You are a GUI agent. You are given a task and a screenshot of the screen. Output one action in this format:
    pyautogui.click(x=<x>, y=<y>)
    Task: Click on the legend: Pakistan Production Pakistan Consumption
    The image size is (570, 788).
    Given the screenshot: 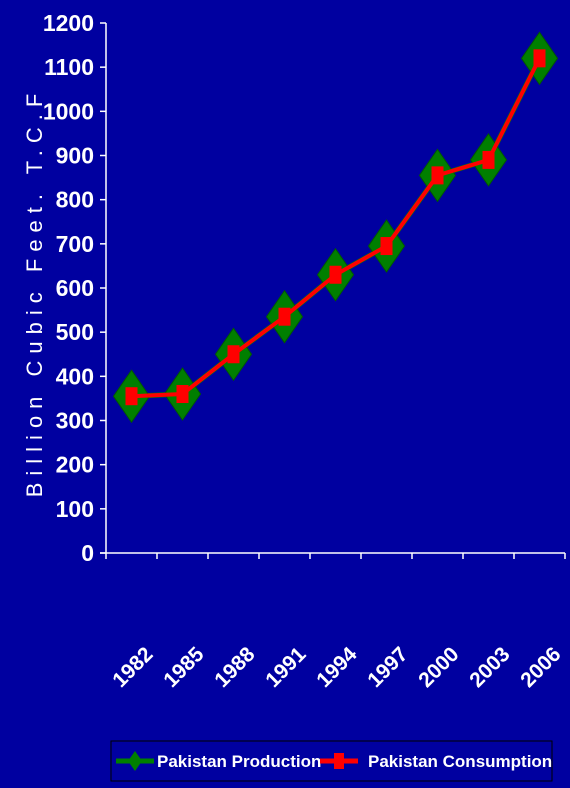 What is the action you would take?
    pyautogui.click(x=331, y=761)
    